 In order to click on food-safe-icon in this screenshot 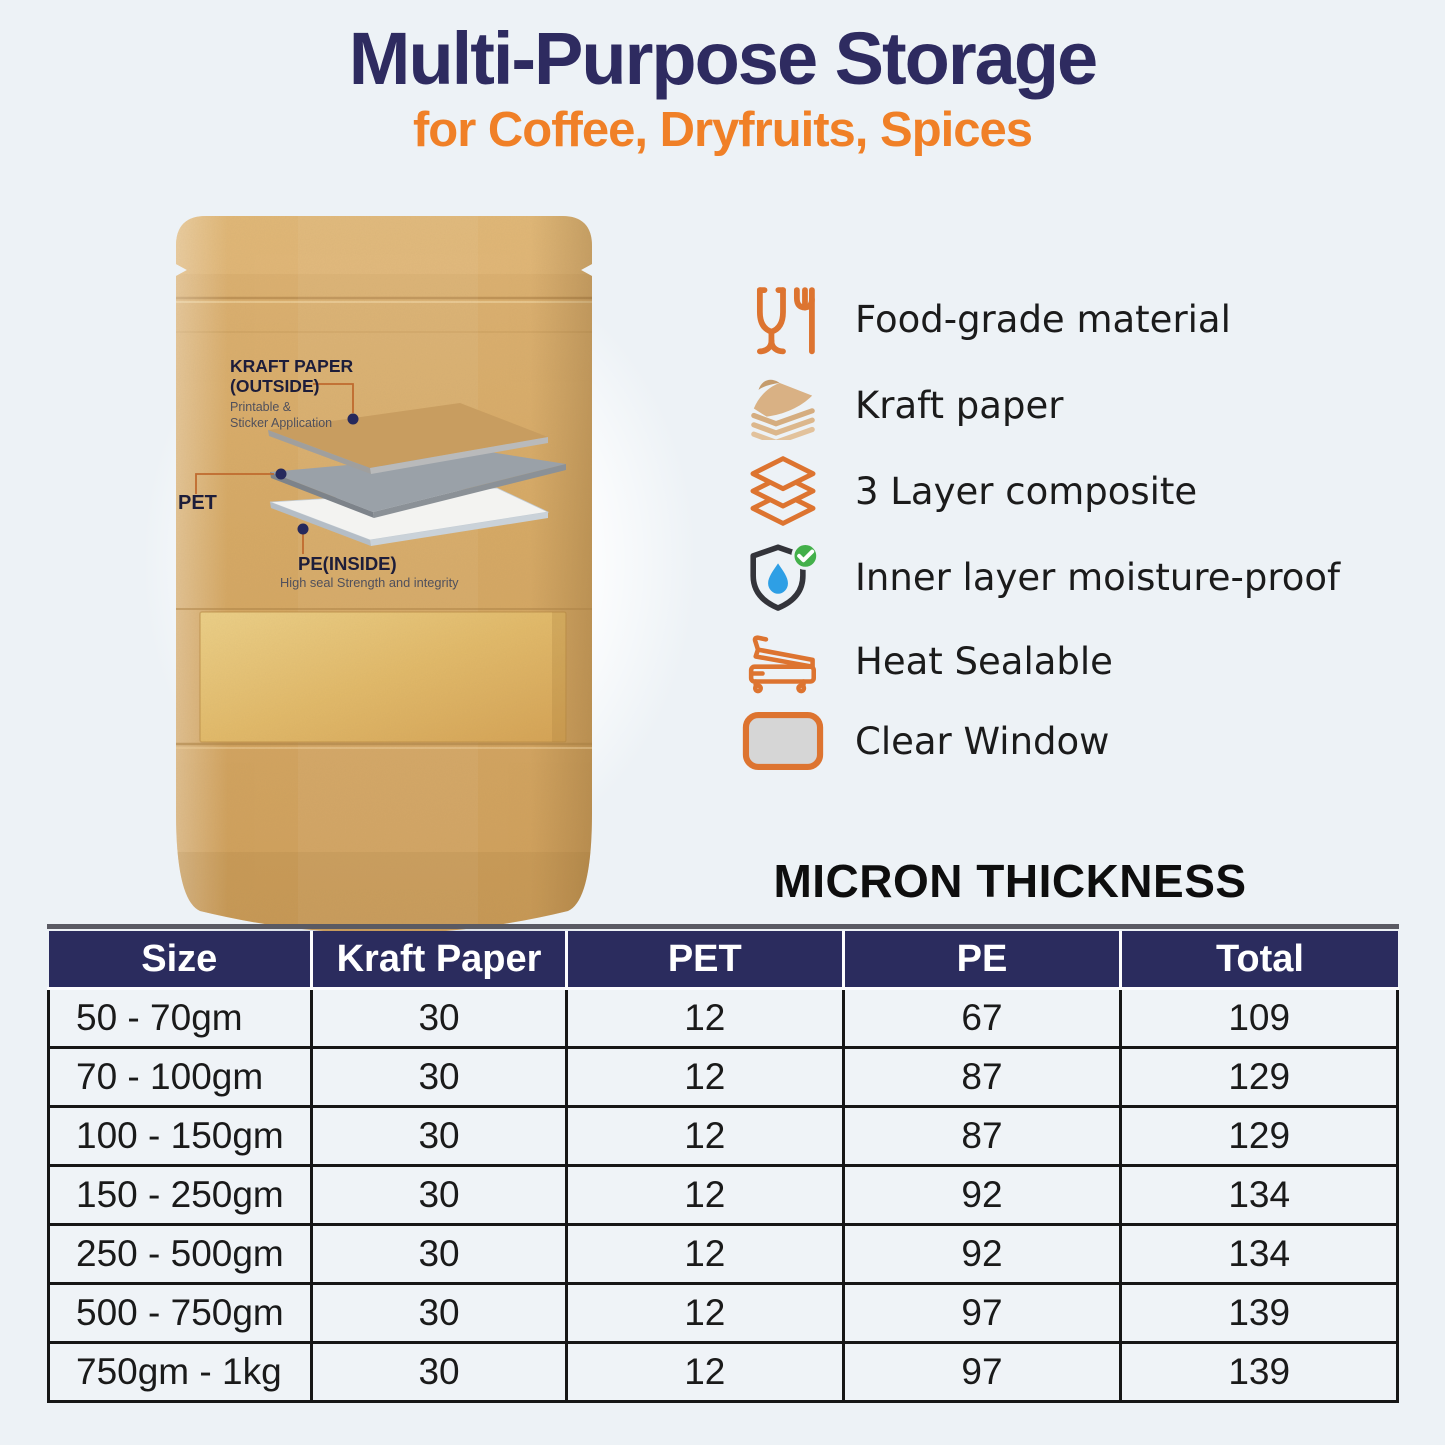, I will do `click(783, 319)`.